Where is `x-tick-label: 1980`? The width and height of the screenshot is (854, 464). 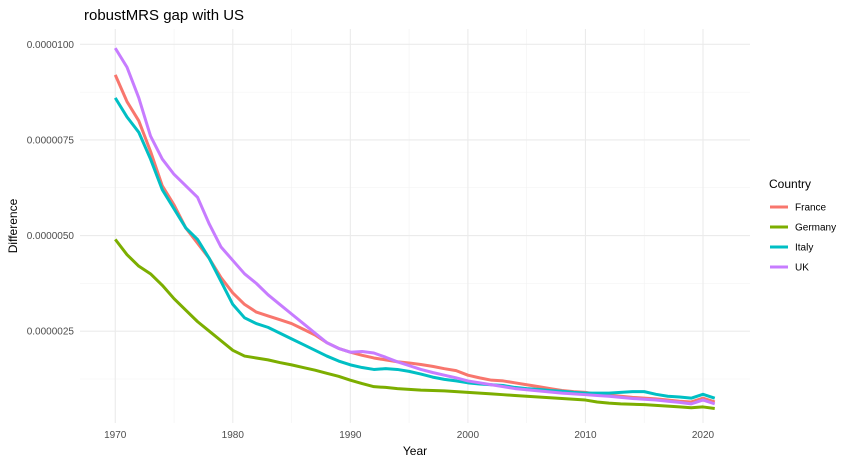
x-tick-label: 1980 is located at coordinates (233, 435).